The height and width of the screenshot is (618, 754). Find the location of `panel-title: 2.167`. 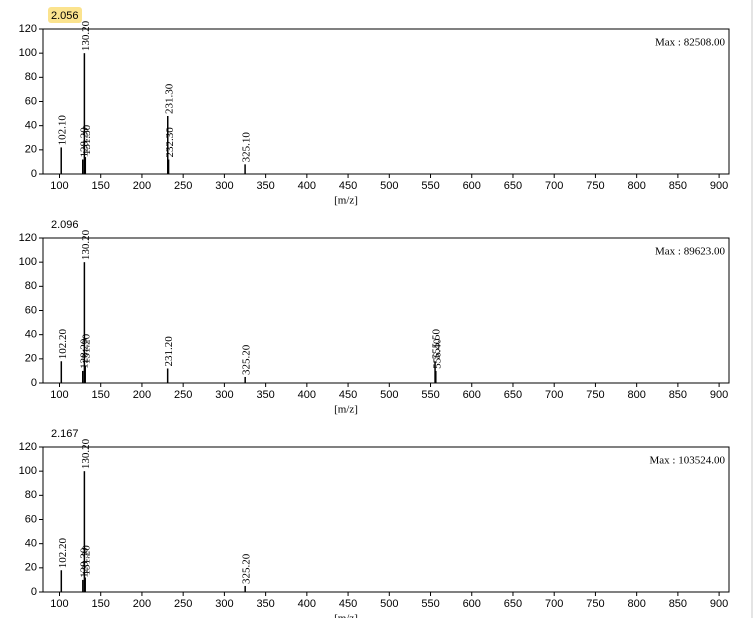

panel-title: 2.167 is located at coordinates (65, 434).